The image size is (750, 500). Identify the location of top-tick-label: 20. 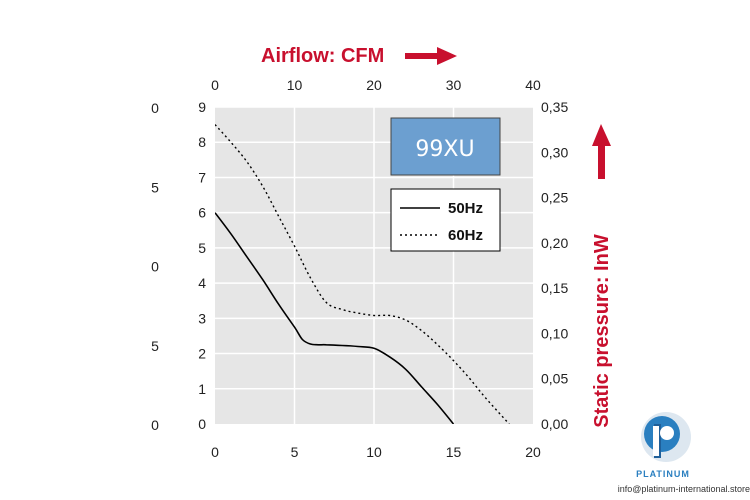
(374, 85).